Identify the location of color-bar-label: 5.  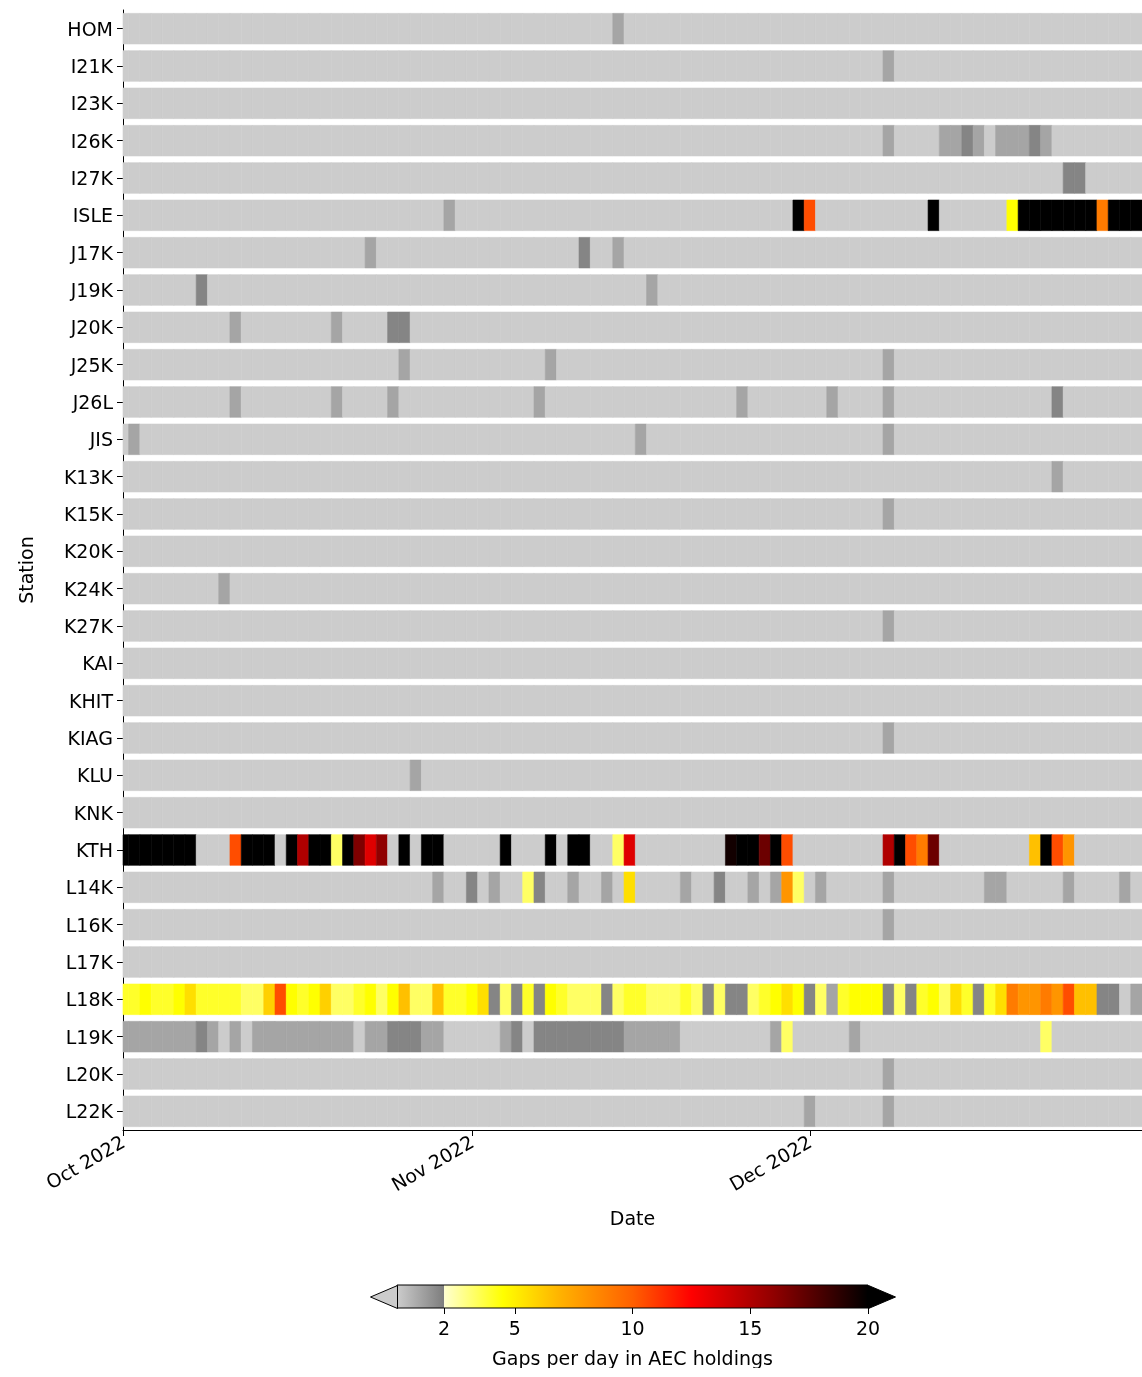
(514, 1327).